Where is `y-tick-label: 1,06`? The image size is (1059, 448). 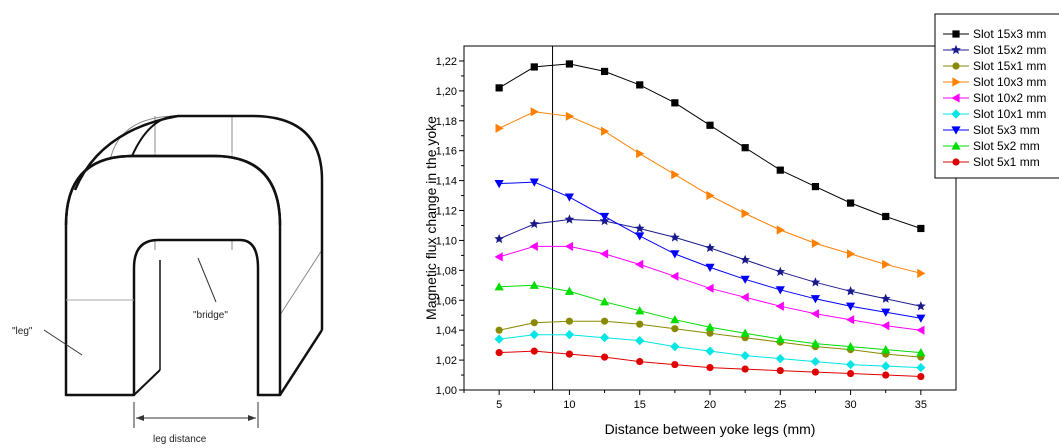
y-tick-label: 1,06 is located at coordinates (446, 301).